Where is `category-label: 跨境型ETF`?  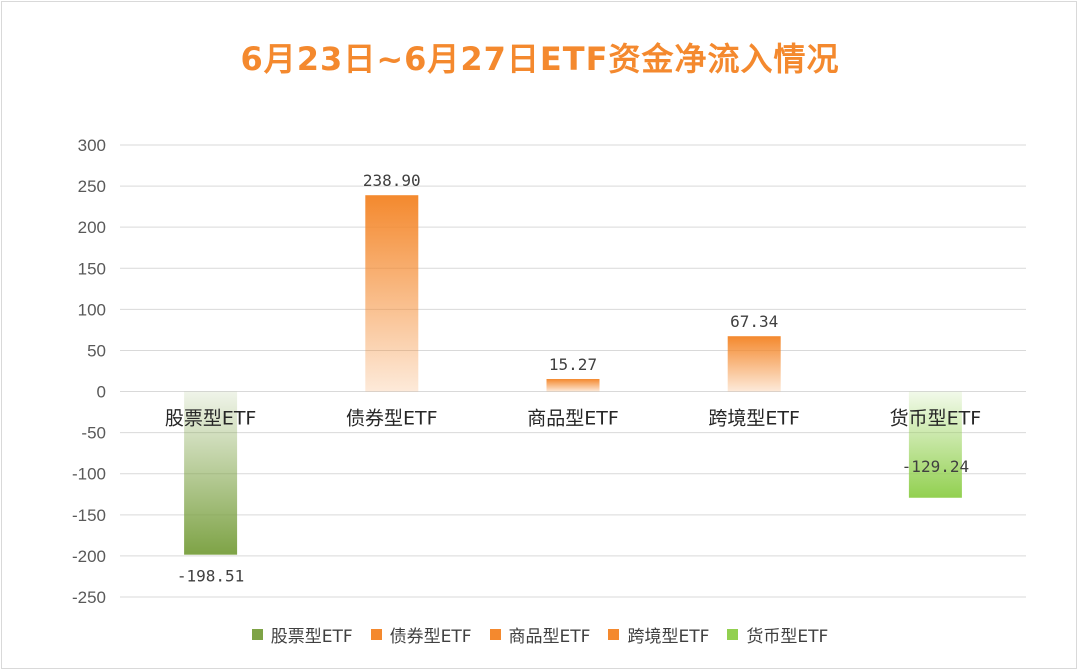
category-label: 跨境型ETF is located at coordinates (754, 419).